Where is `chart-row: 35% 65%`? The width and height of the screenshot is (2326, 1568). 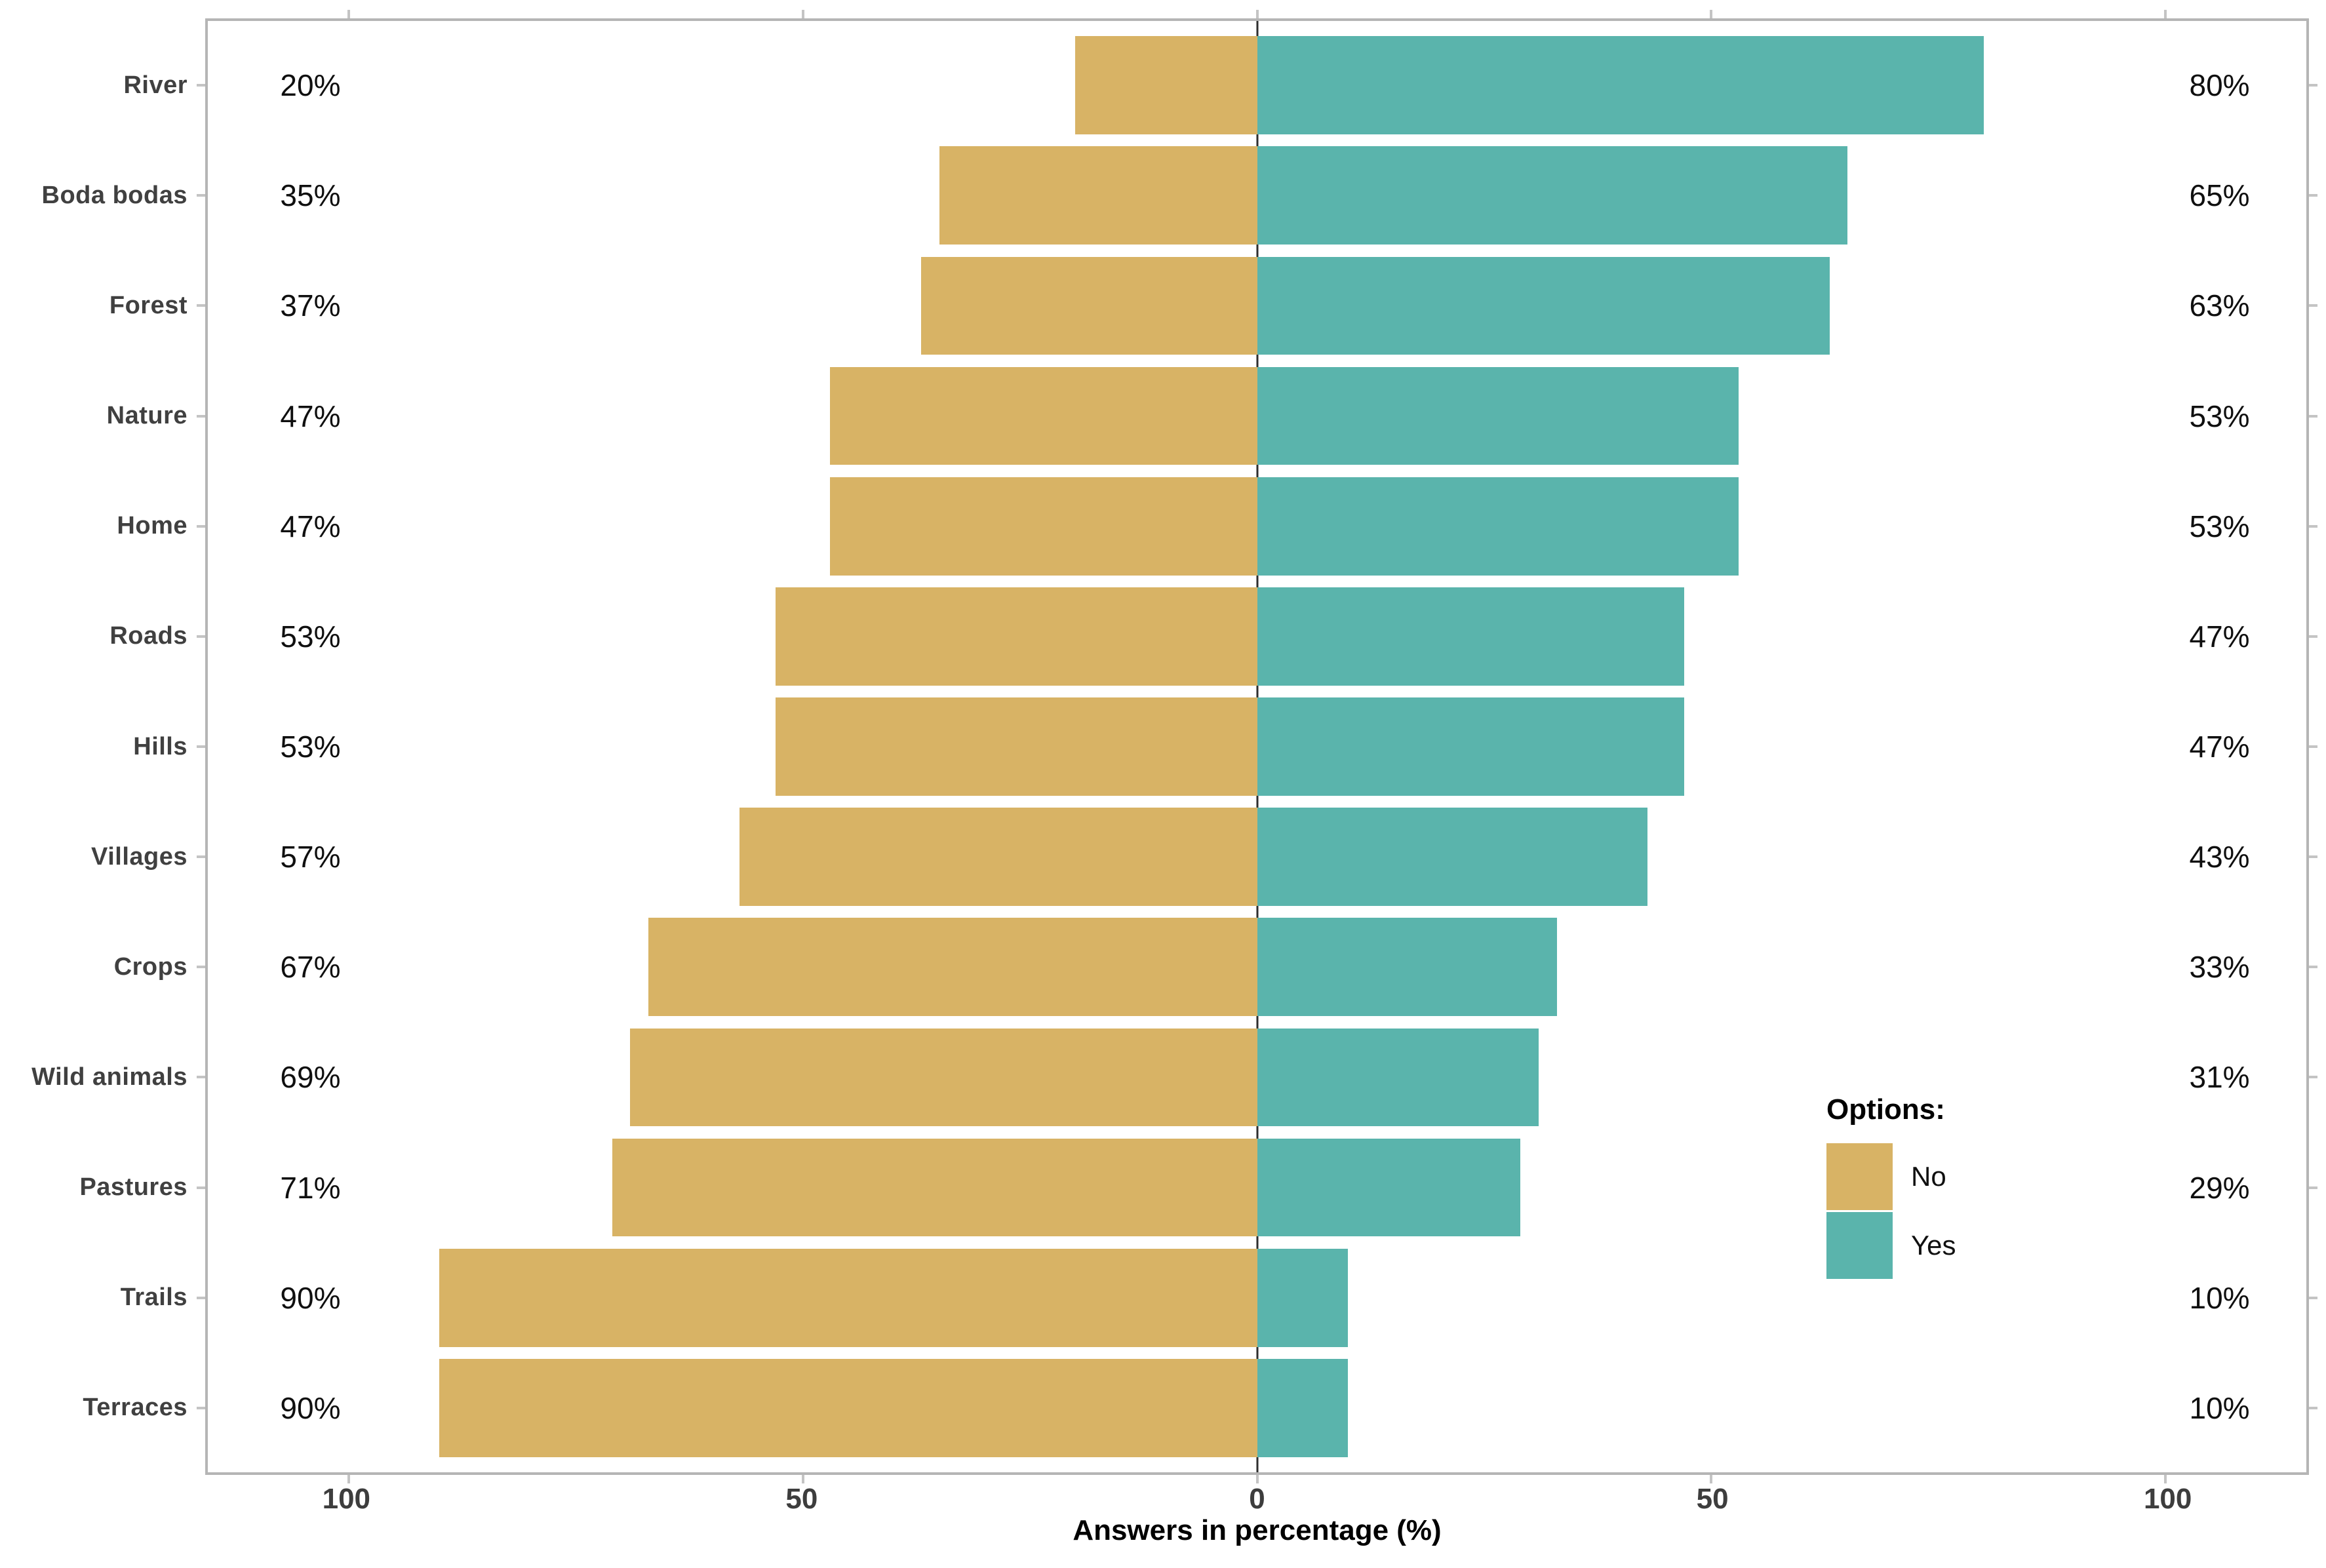 chart-row: 35% 65% is located at coordinates (1257, 195).